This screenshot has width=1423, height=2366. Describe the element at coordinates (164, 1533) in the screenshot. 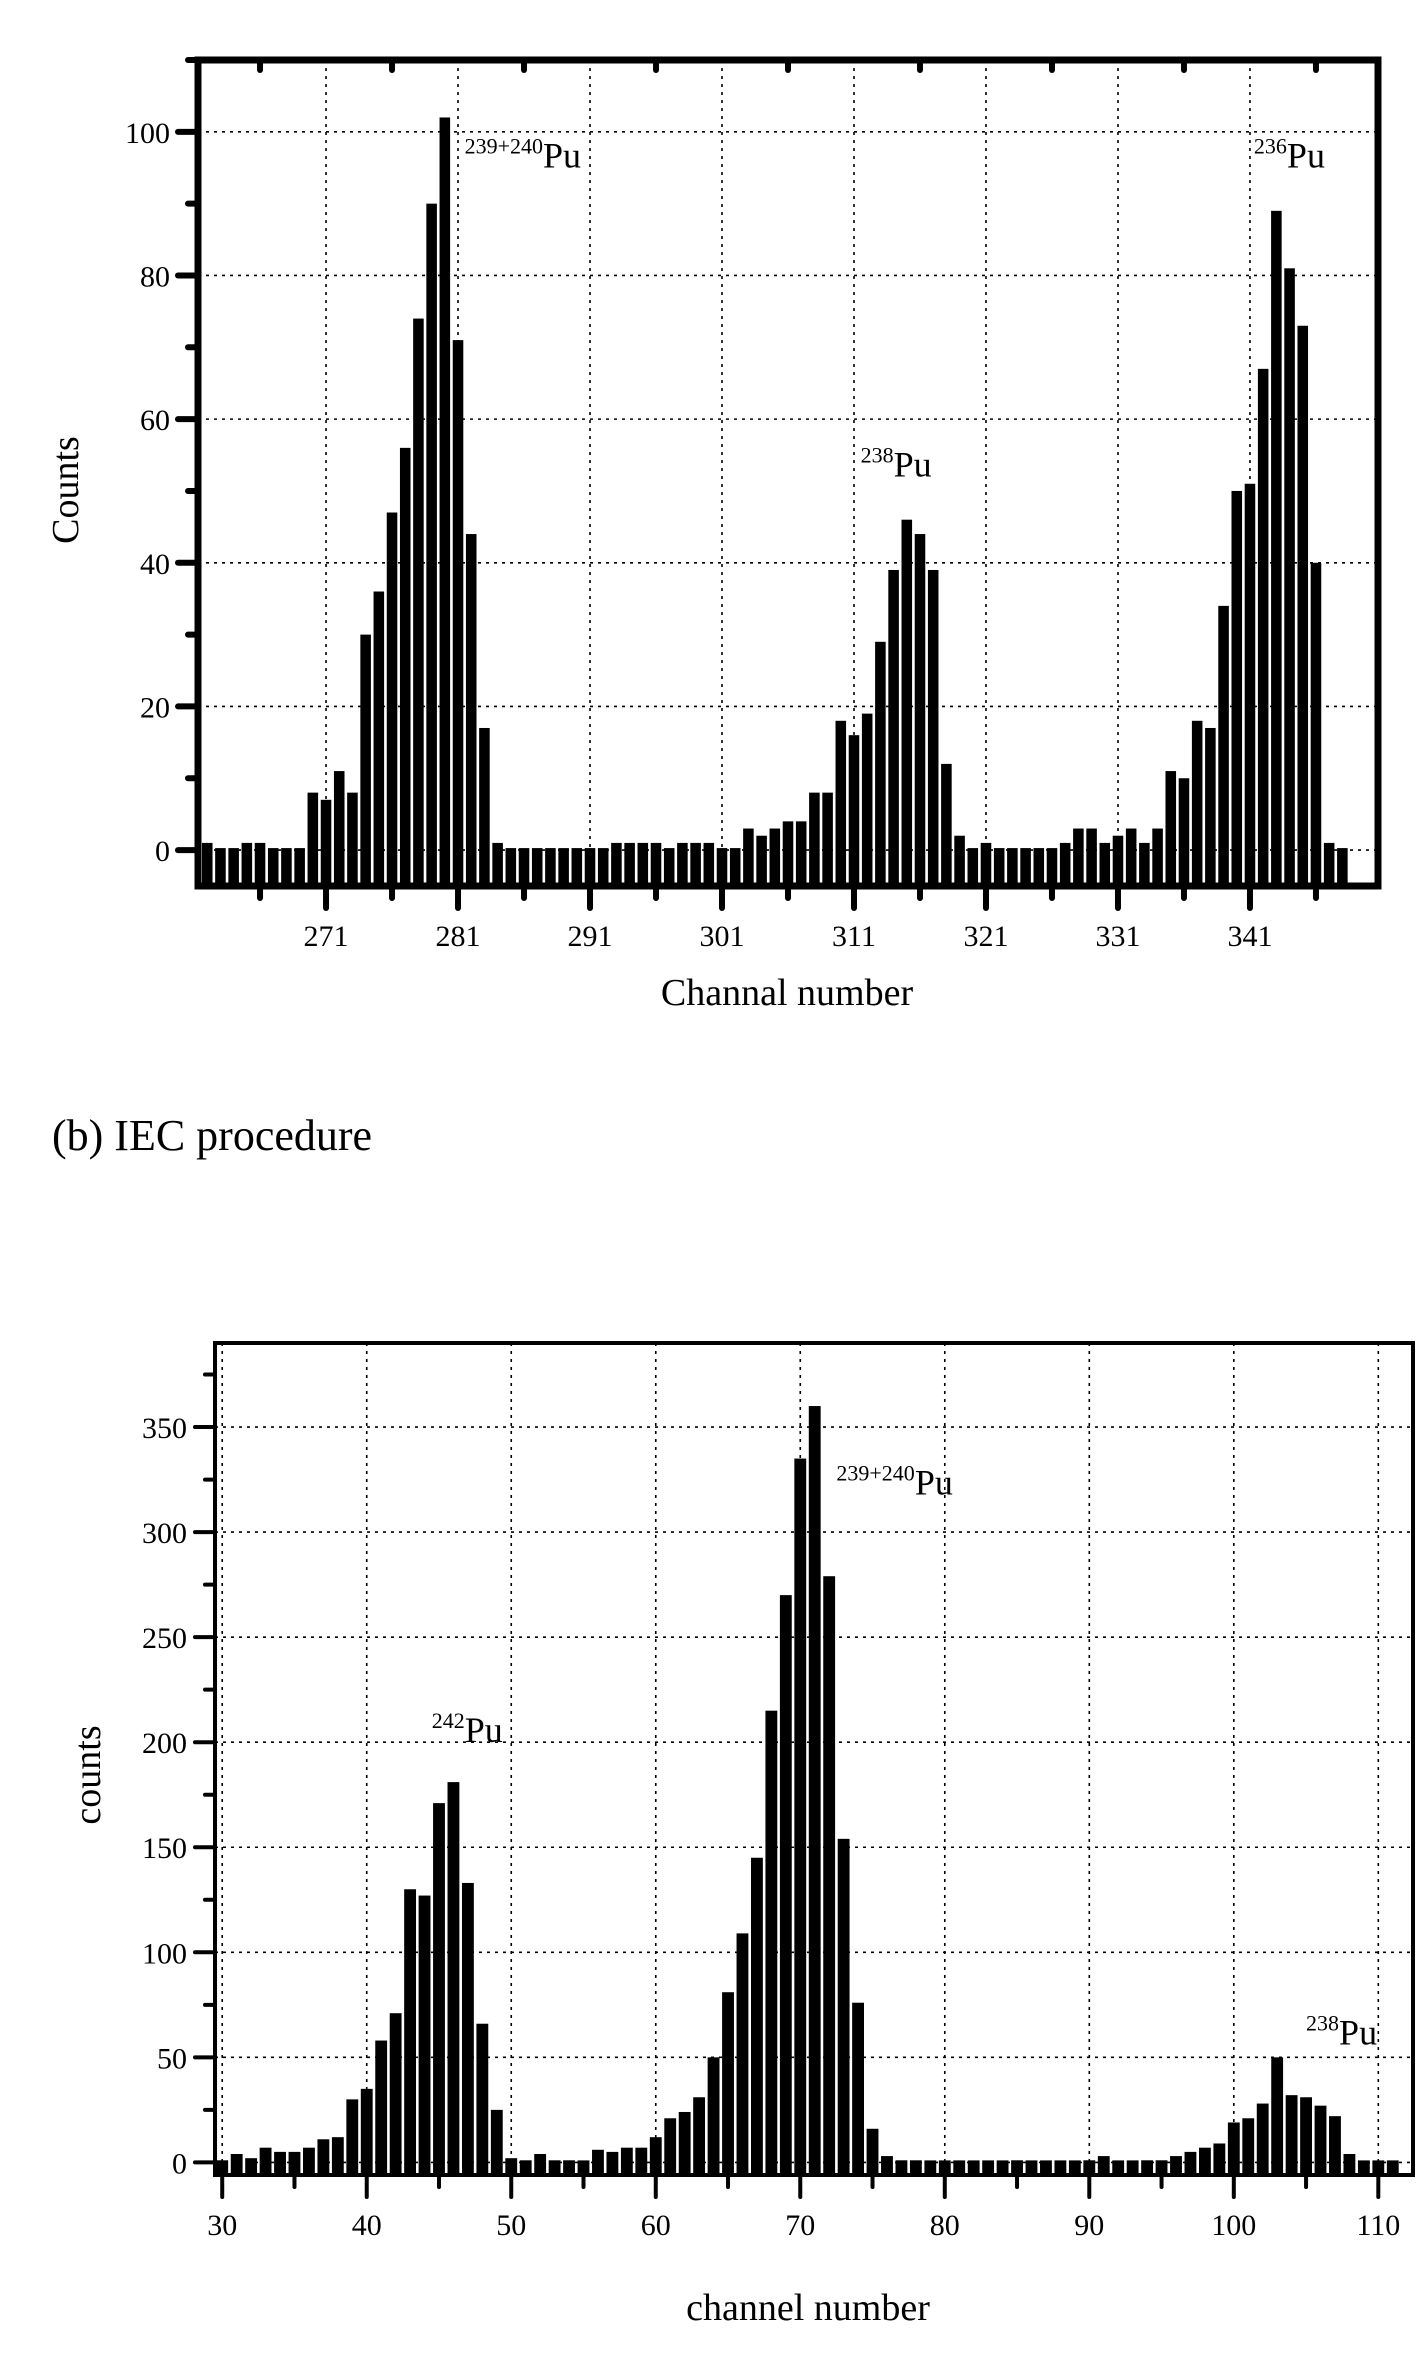

I see `y-tick-label: 300` at that location.